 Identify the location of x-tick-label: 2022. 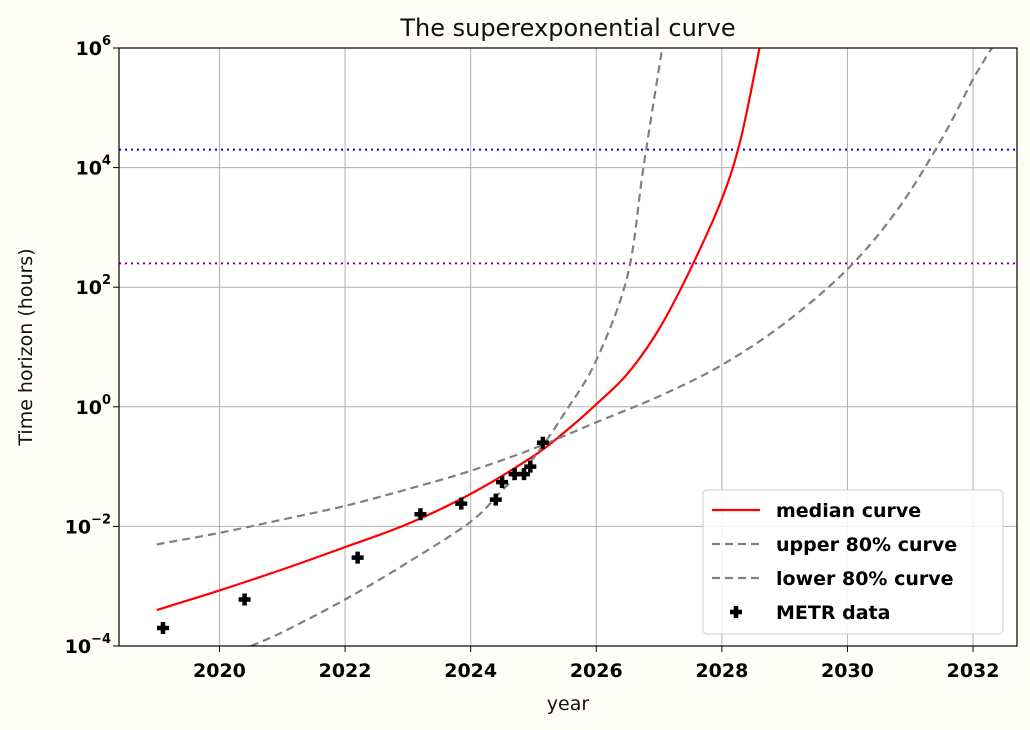
(345, 671).